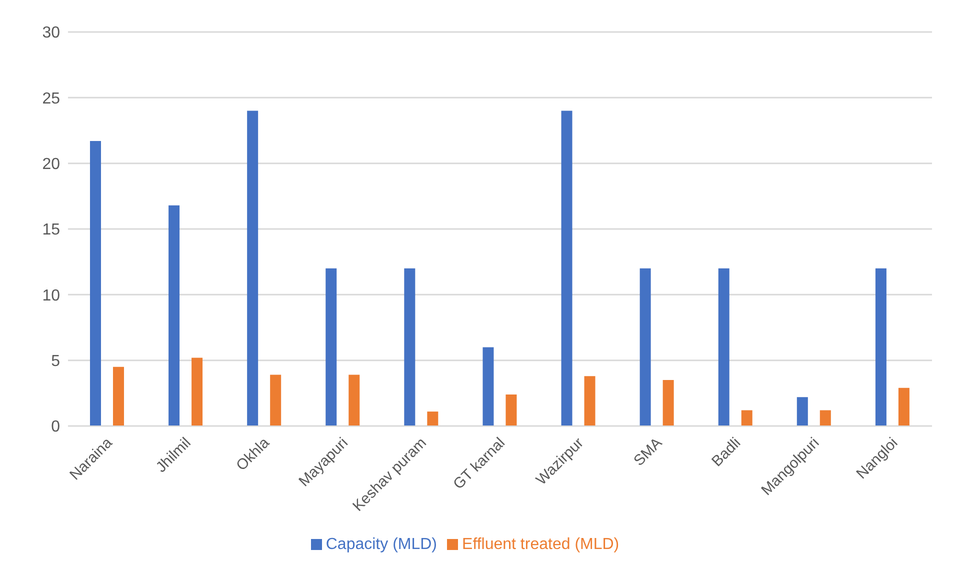 This screenshot has width=960, height=576. I want to click on legend-label: Capacity (MLD), so click(382, 544).